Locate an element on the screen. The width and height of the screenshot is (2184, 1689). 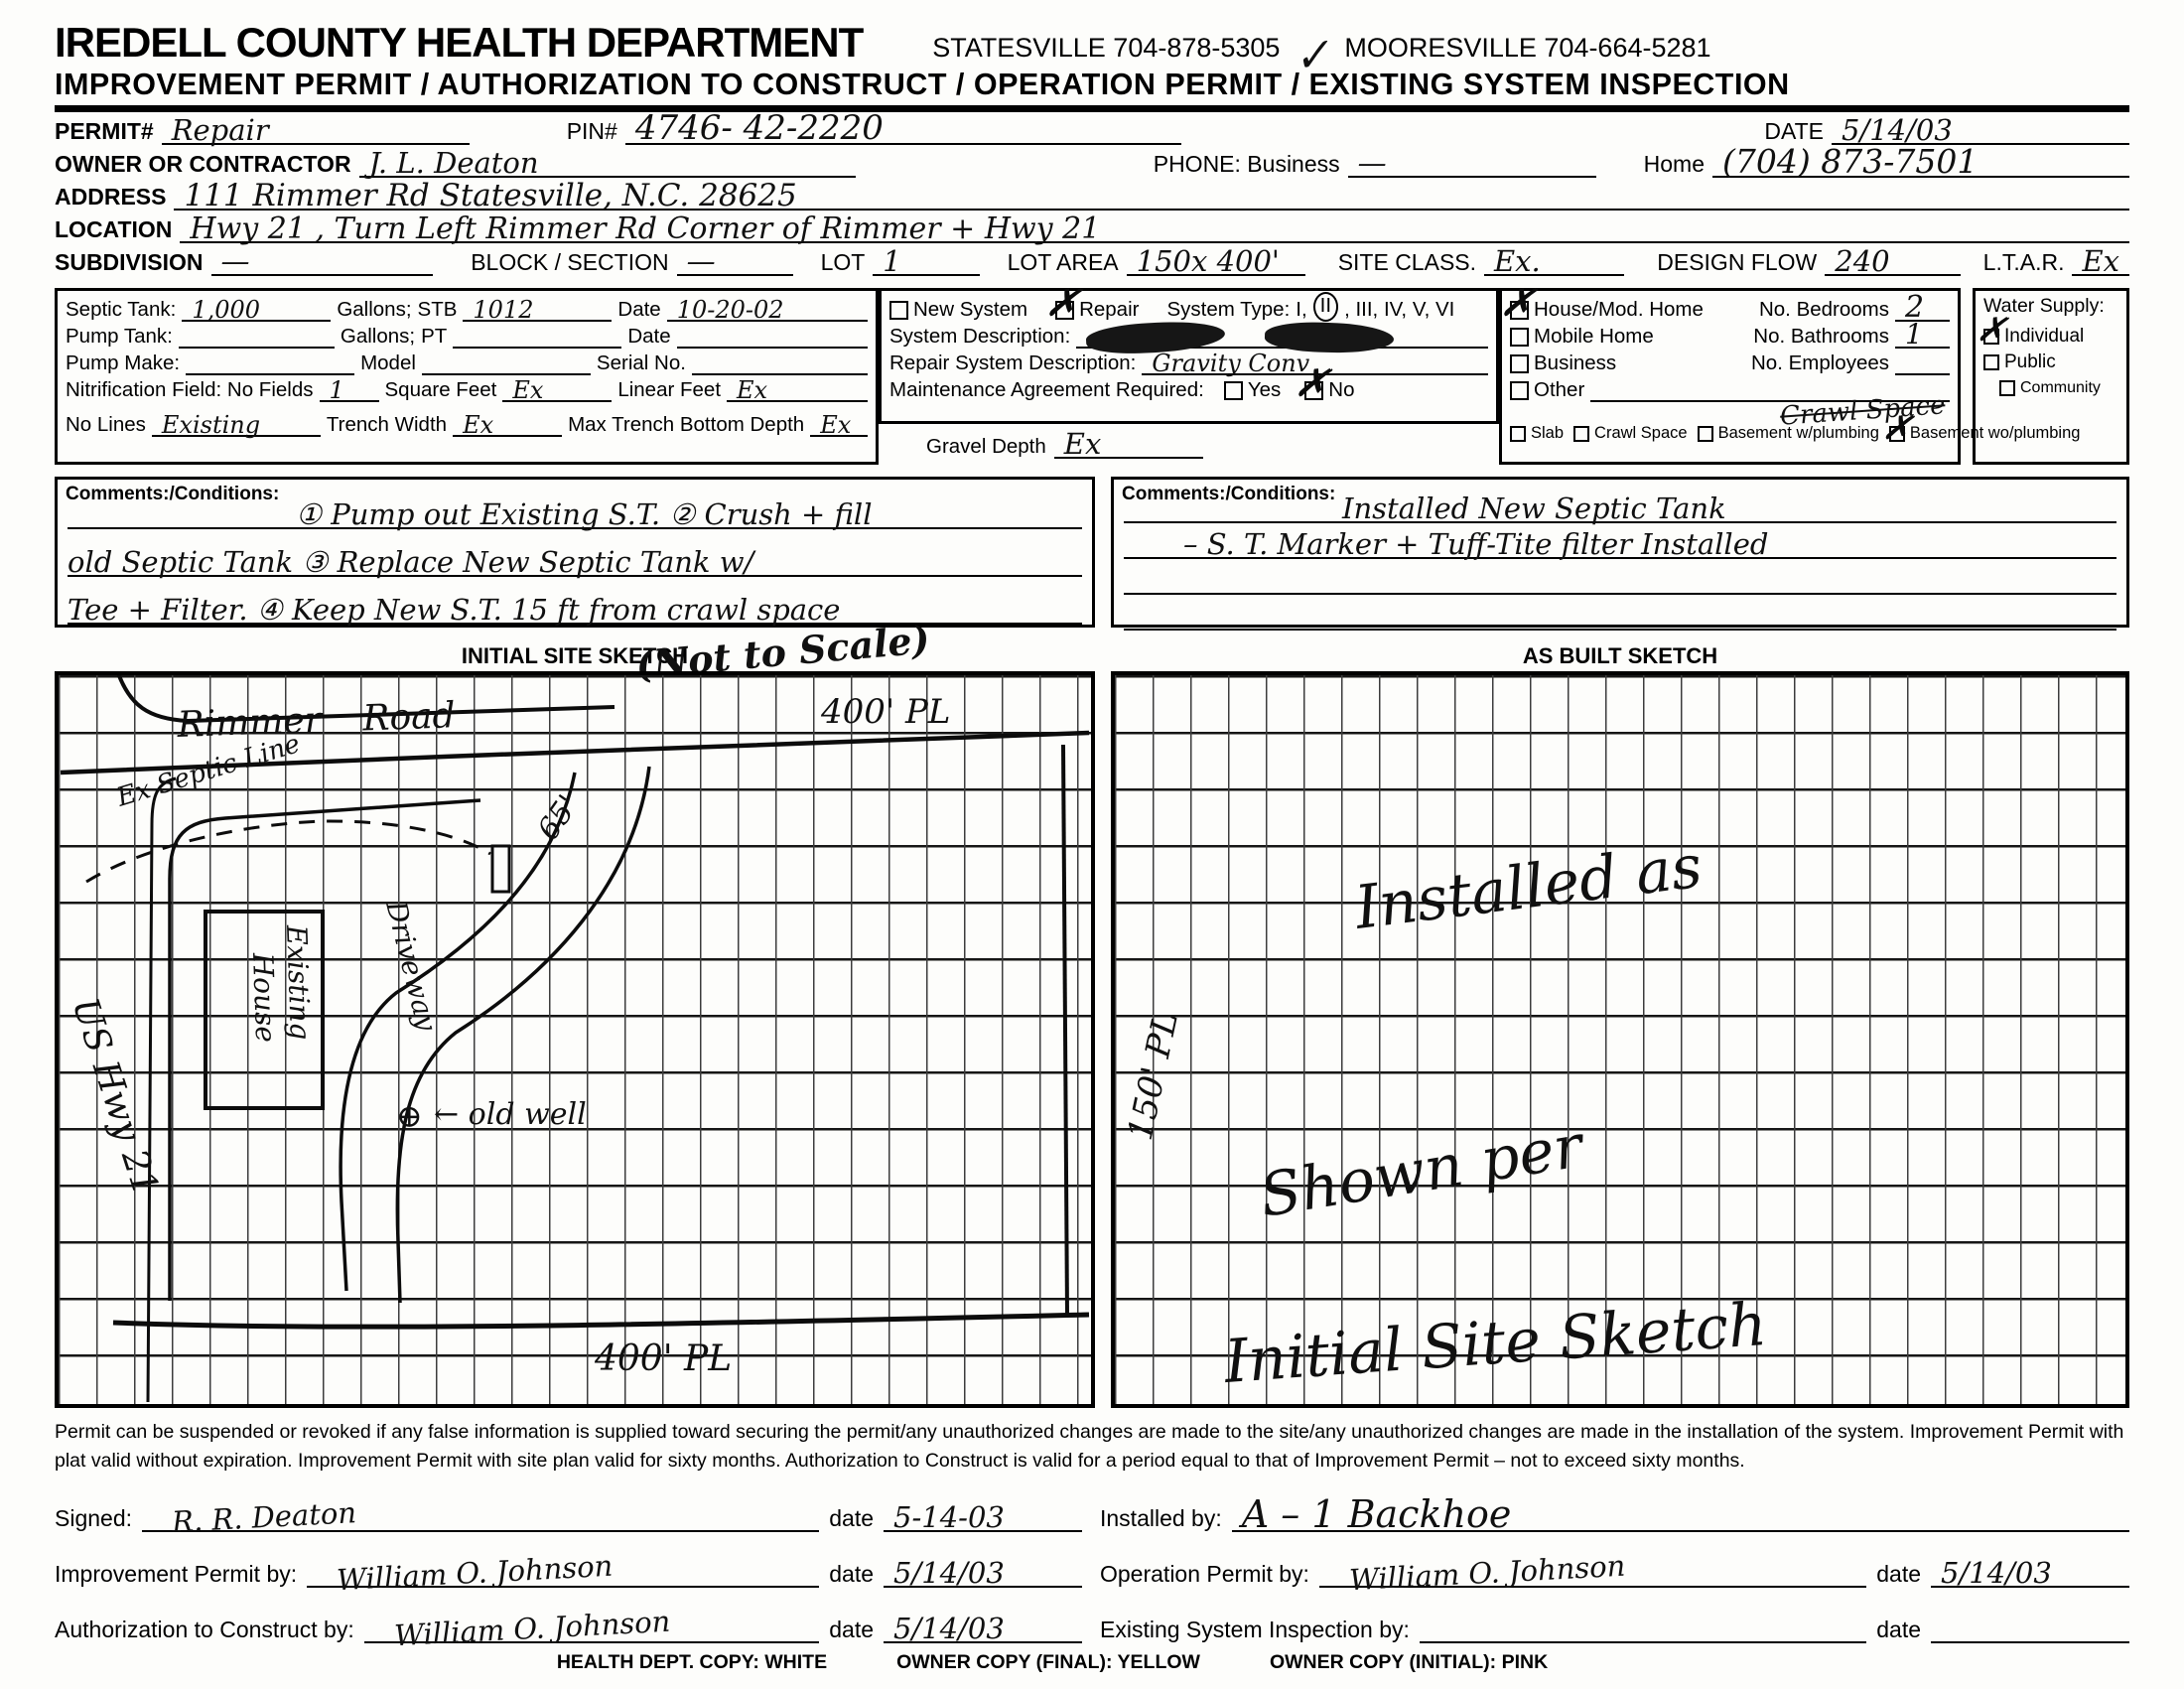
basement-wo-checkbox is located at coordinates (1896, 434).